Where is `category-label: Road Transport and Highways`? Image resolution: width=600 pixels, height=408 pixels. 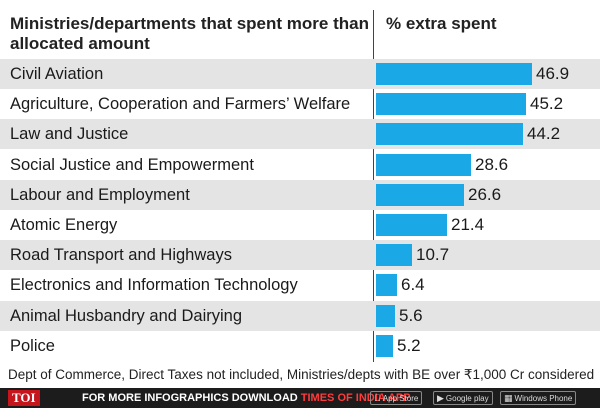
category-label: Road Transport and Highways is located at coordinates (121, 255).